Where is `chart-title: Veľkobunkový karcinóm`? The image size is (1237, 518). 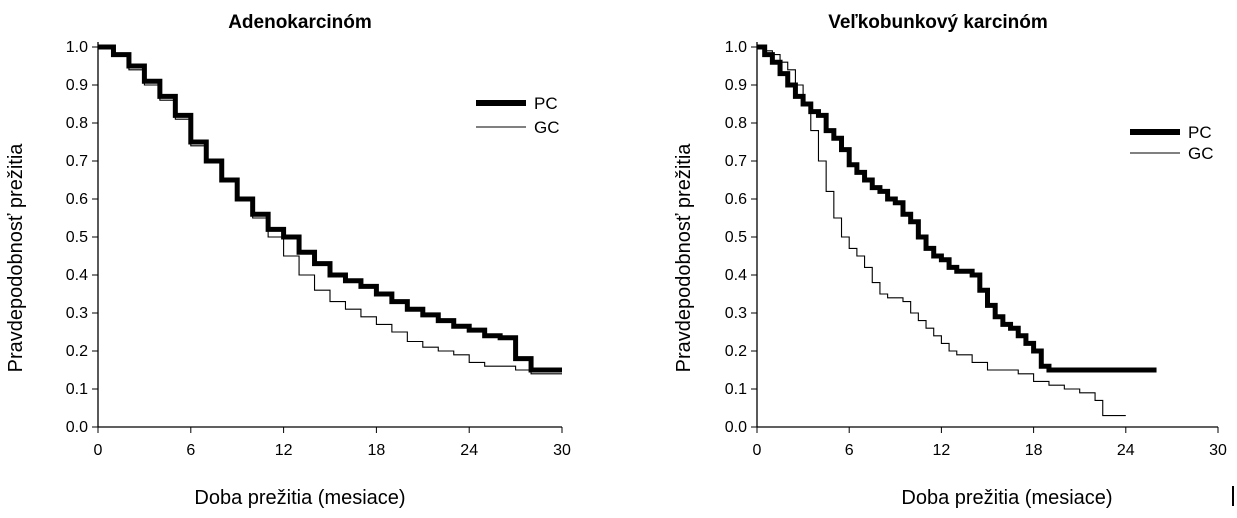 chart-title: Veľkobunkový karcinóm is located at coordinates (938, 22).